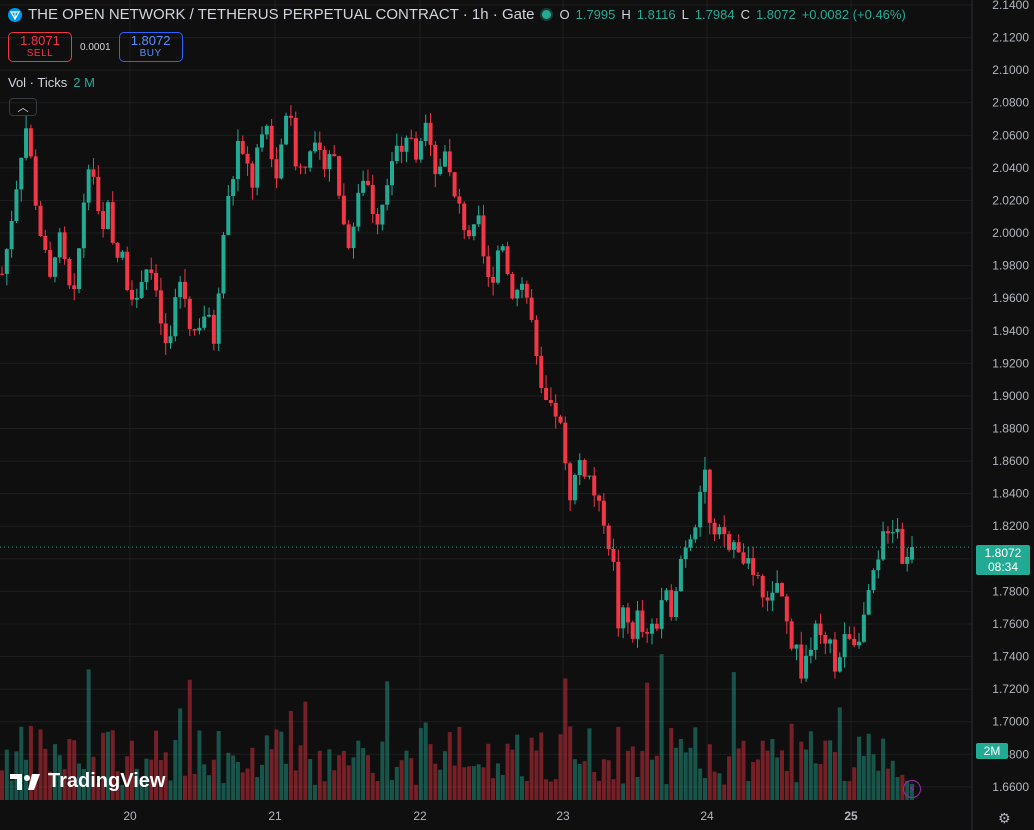 This screenshot has height=830, width=1034. Describe the element at coordinates (15, 14) in the screenshot. I see `ton-coin-icon` at that location.